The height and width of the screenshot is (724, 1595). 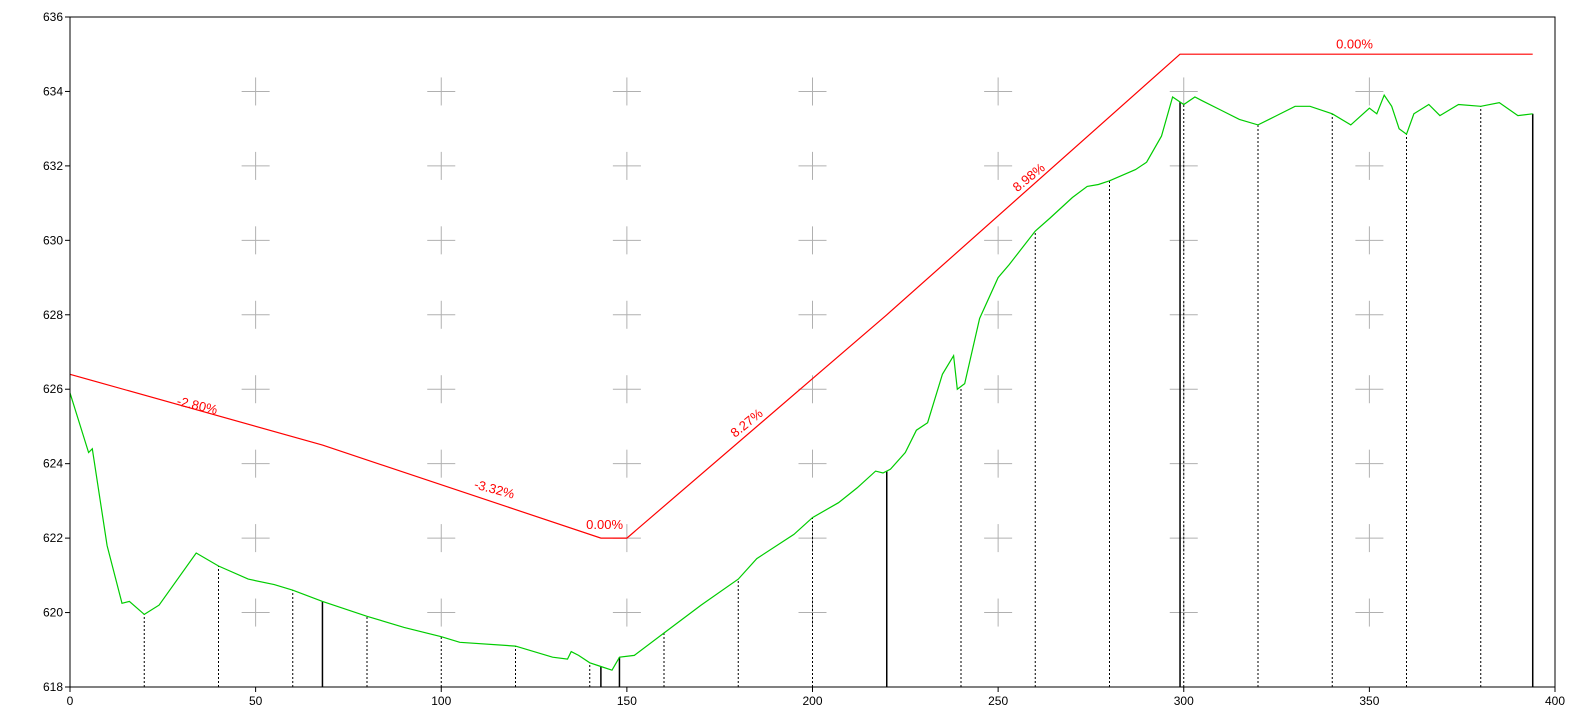 What do you see at coordinates (53, 613) in the screenshot?
I see `y-tick-label: 620` at bounding box center [53, 613].